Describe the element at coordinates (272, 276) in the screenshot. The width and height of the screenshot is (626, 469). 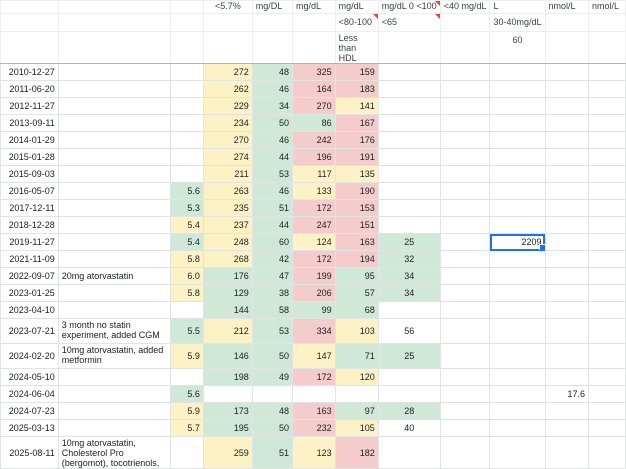
I see `cell-hdl: 47` at that location.